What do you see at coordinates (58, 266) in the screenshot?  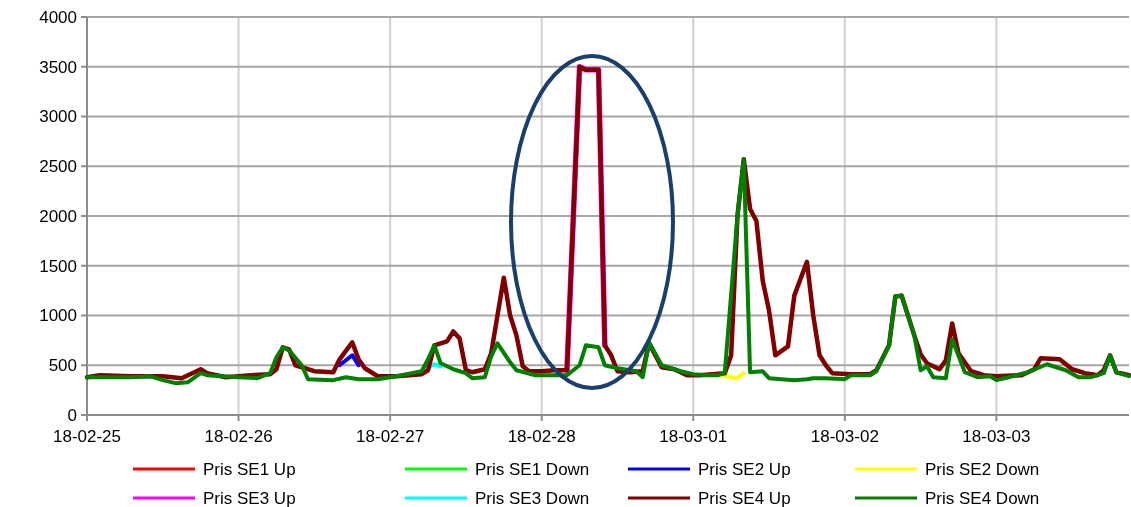 I see `y-tick-label: 1500` at bounding box center [58, 266].